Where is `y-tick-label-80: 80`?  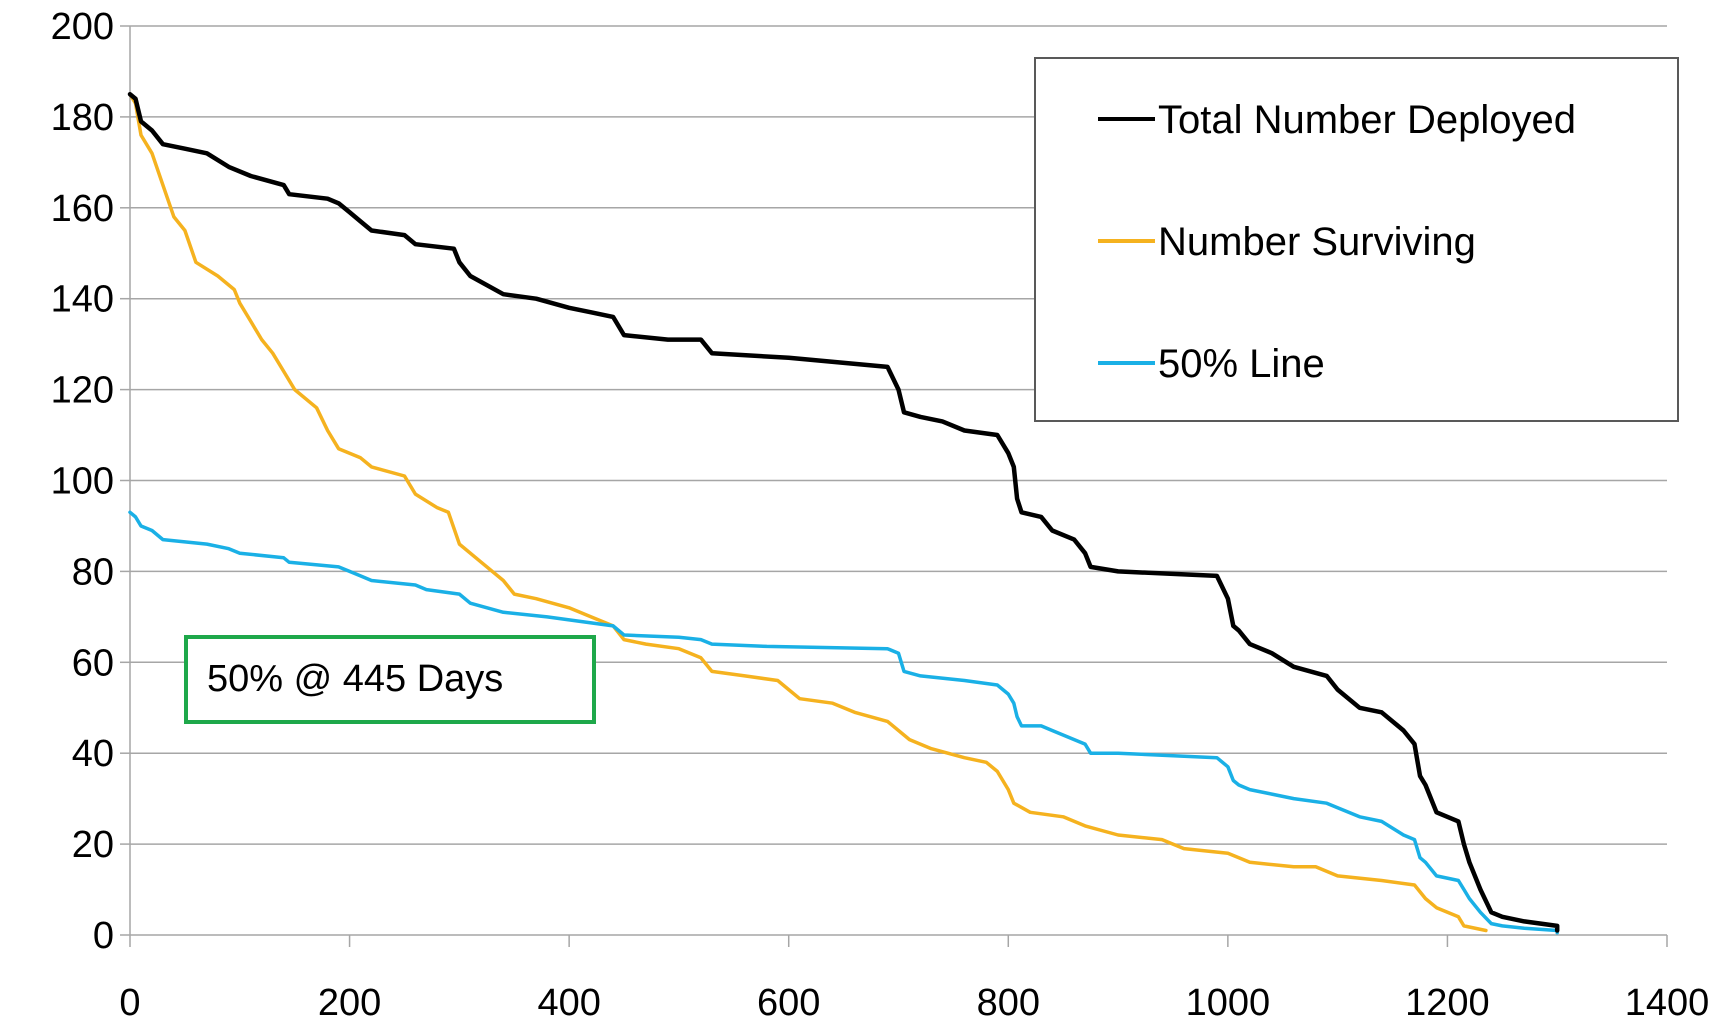
y-tick-label-80: 80 is located at coordinates (93, 572).